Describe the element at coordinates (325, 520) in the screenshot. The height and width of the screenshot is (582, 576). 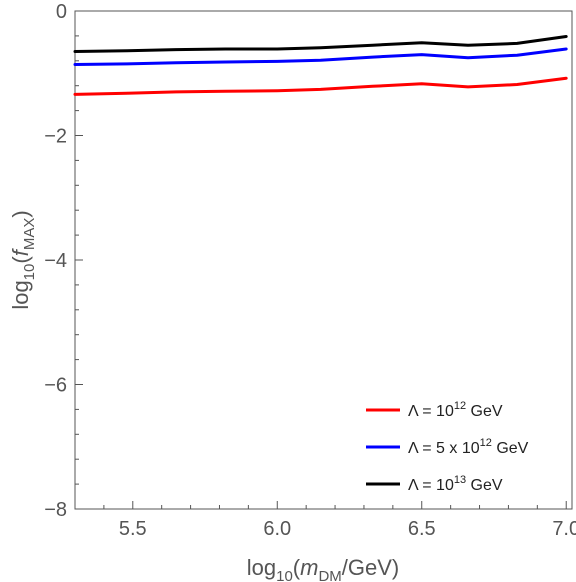
I see `x-axis-ticks: 5.5 6.0 6.5 7.0` at that location.